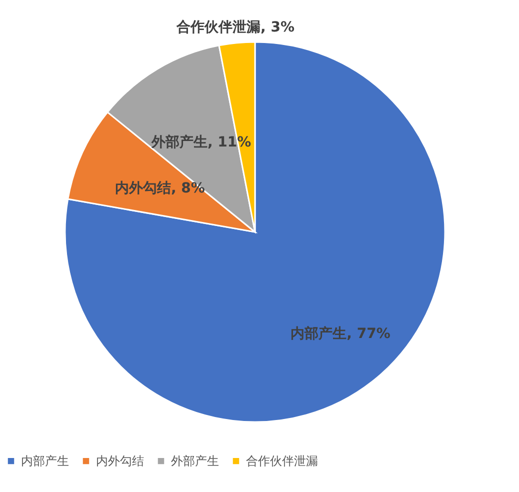  What do you see at coordinates (340, 333) in the screenshot?
I see `data-label: 内部产生, 77%` at bounding box center [340, 333].